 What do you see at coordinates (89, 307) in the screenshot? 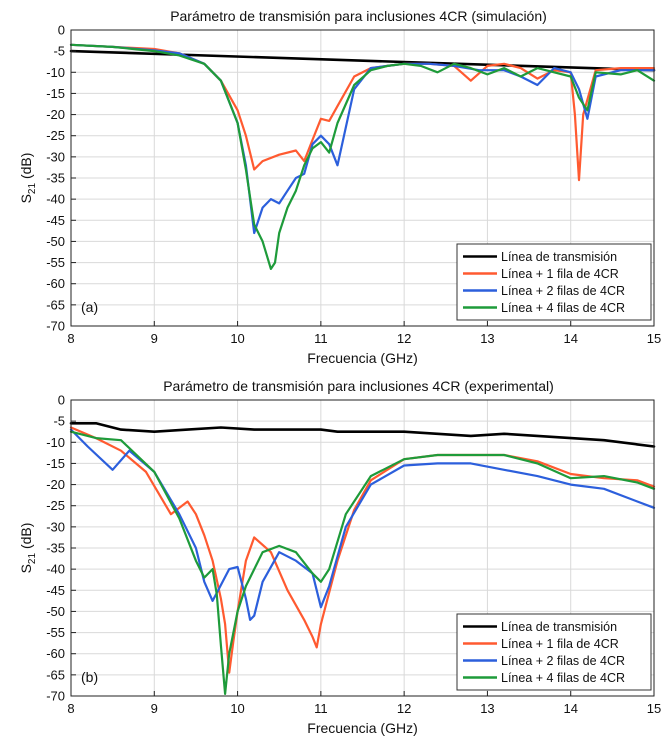
I see `panel-label: (a)` at bounding box center [89, 307].